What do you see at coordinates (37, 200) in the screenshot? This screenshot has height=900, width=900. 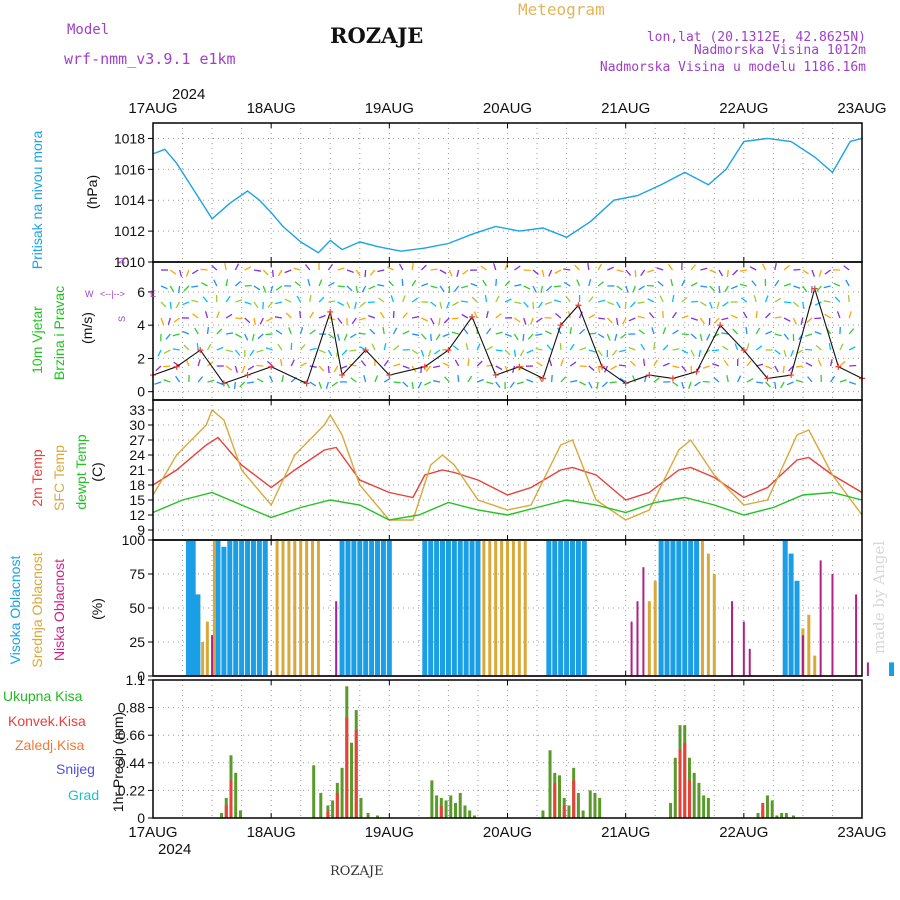 I see `pressure-axis-label: Pritisak na nivou mora` at bounding box center [37, 200].